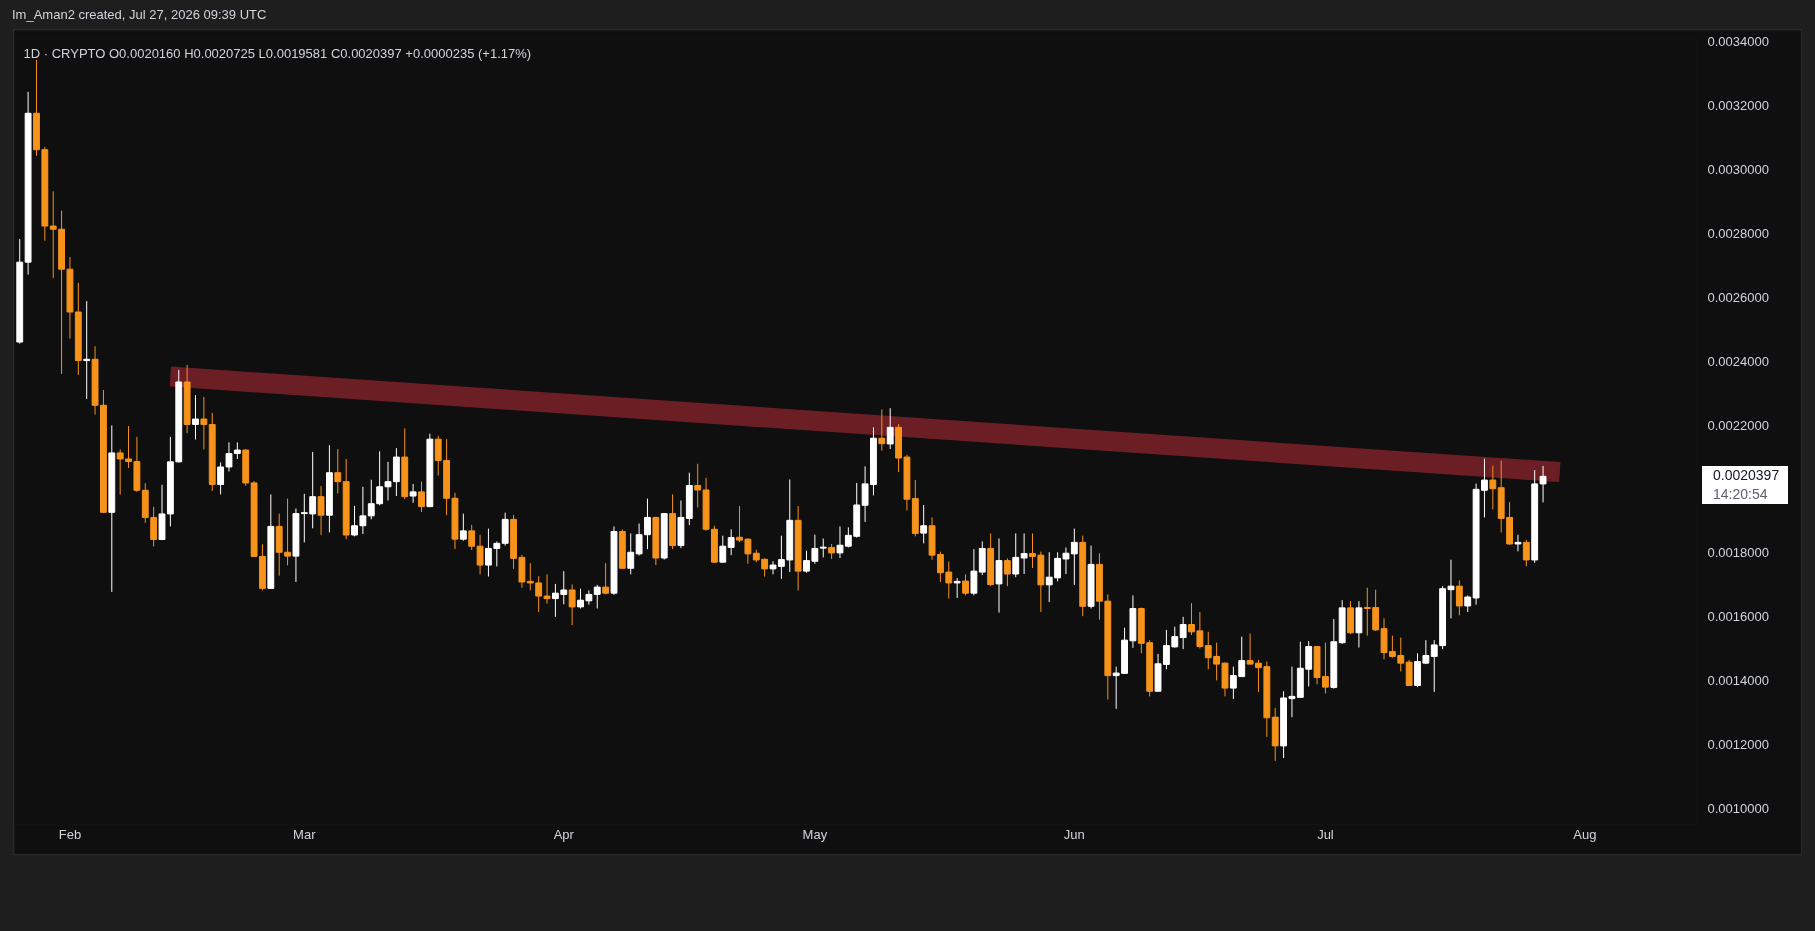 This screenshot has height=931, width=1815. Describe the element at coordinates (305, 834) in the screenshot. I see `x-tick-label: Mar` at that location.